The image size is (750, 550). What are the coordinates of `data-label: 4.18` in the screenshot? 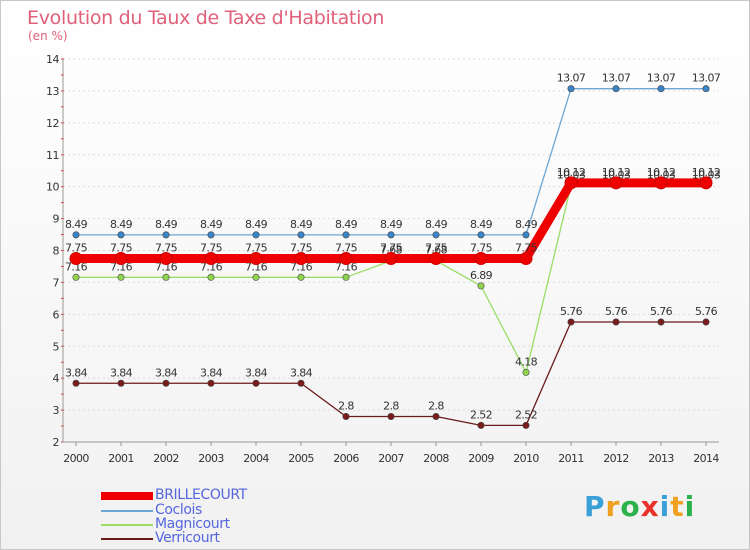 It's located at (526, 361).